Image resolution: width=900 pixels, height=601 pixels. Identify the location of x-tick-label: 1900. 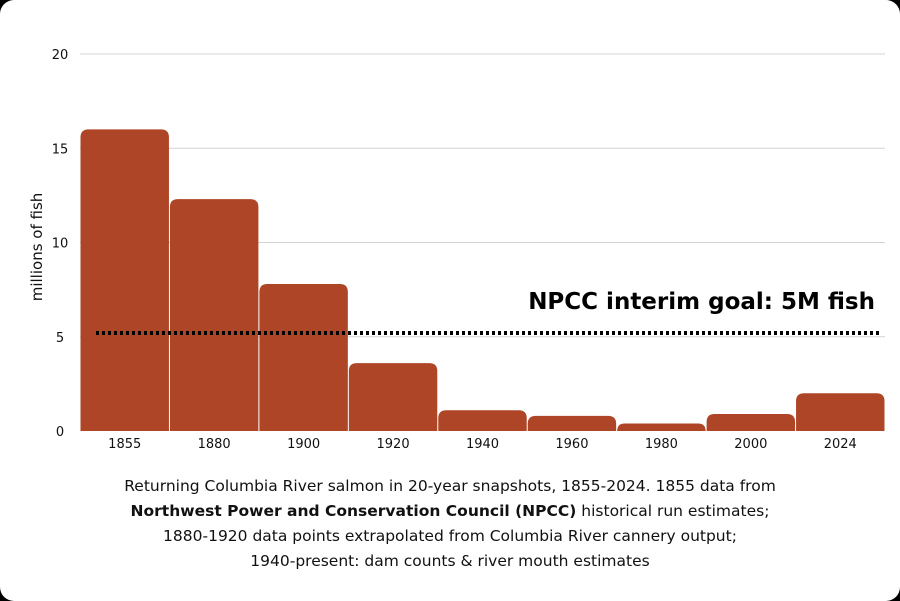
(303, 444).